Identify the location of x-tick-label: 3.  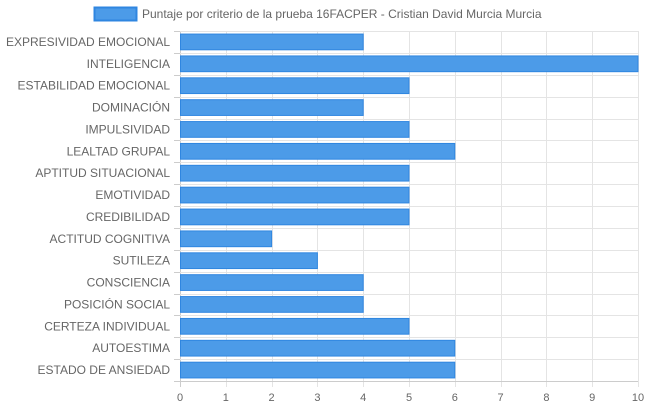
(317, 398).